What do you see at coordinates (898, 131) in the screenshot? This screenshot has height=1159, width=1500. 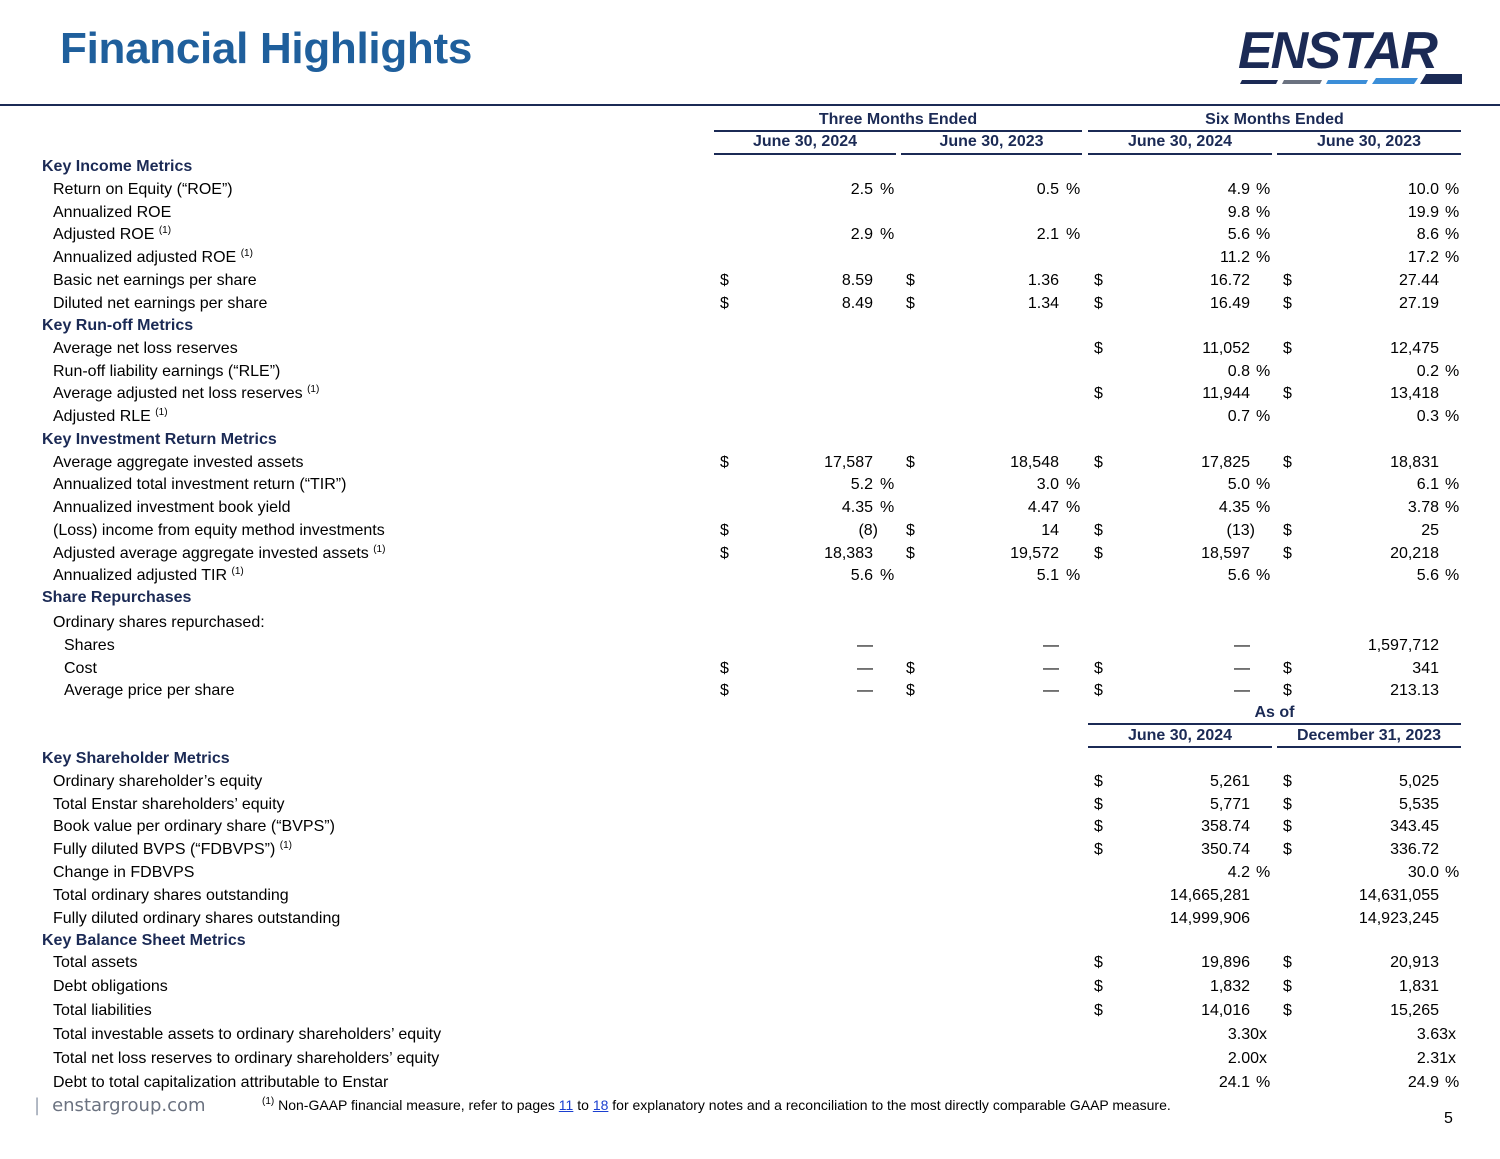 I see `header-three-months-rule` at bounding box center [898, 131].